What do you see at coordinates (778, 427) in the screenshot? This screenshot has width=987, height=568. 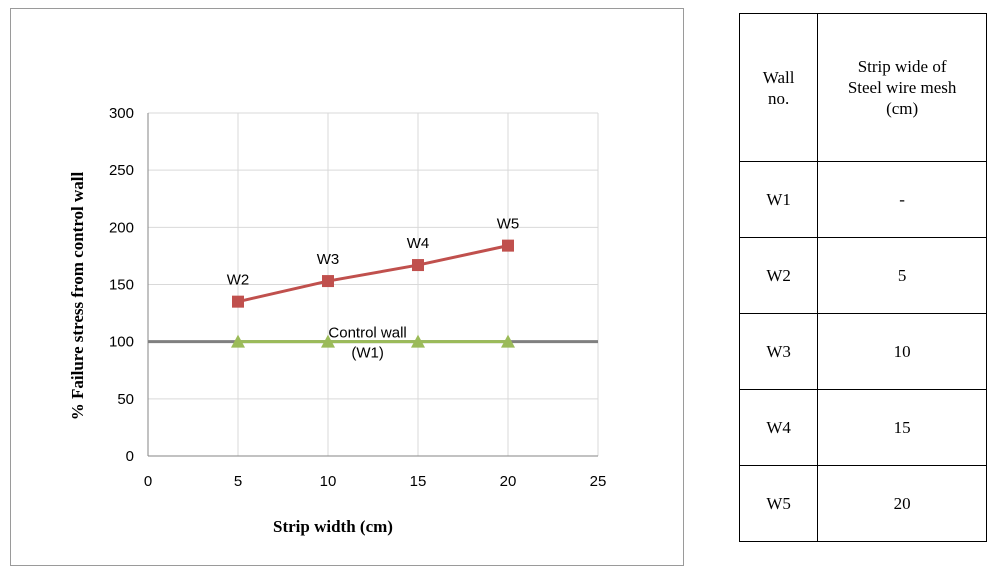 I see `cell-wall: W4` at bounding box center [778, 427].